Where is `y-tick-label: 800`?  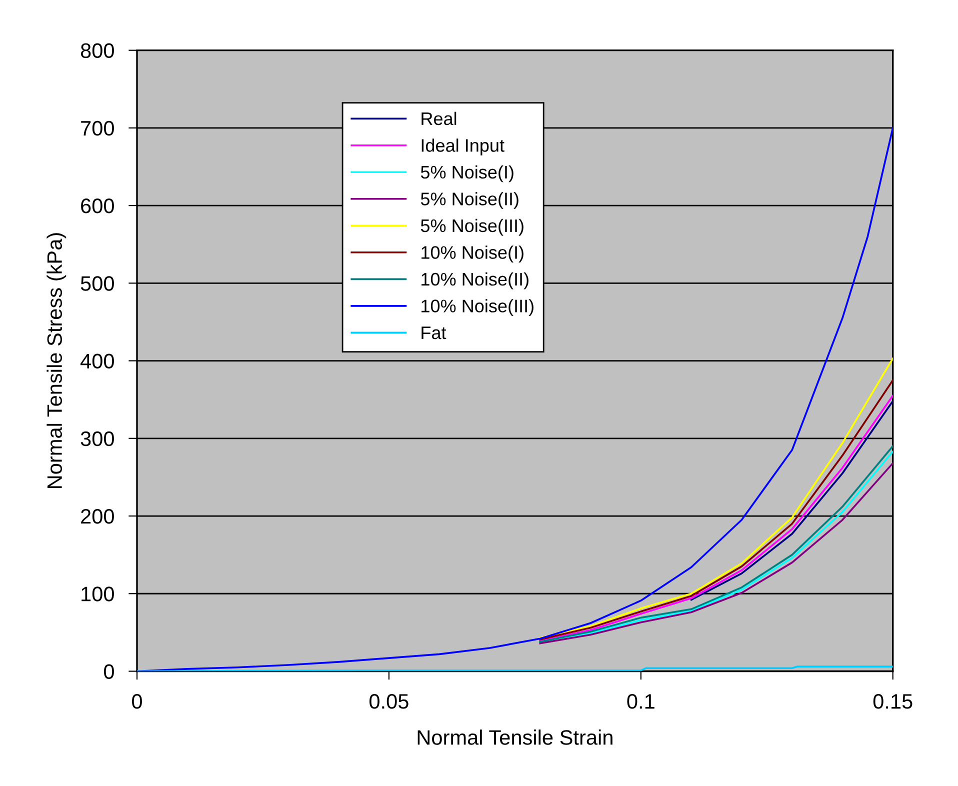 y-tick-label: 800 is located at coordinates (97, 50).